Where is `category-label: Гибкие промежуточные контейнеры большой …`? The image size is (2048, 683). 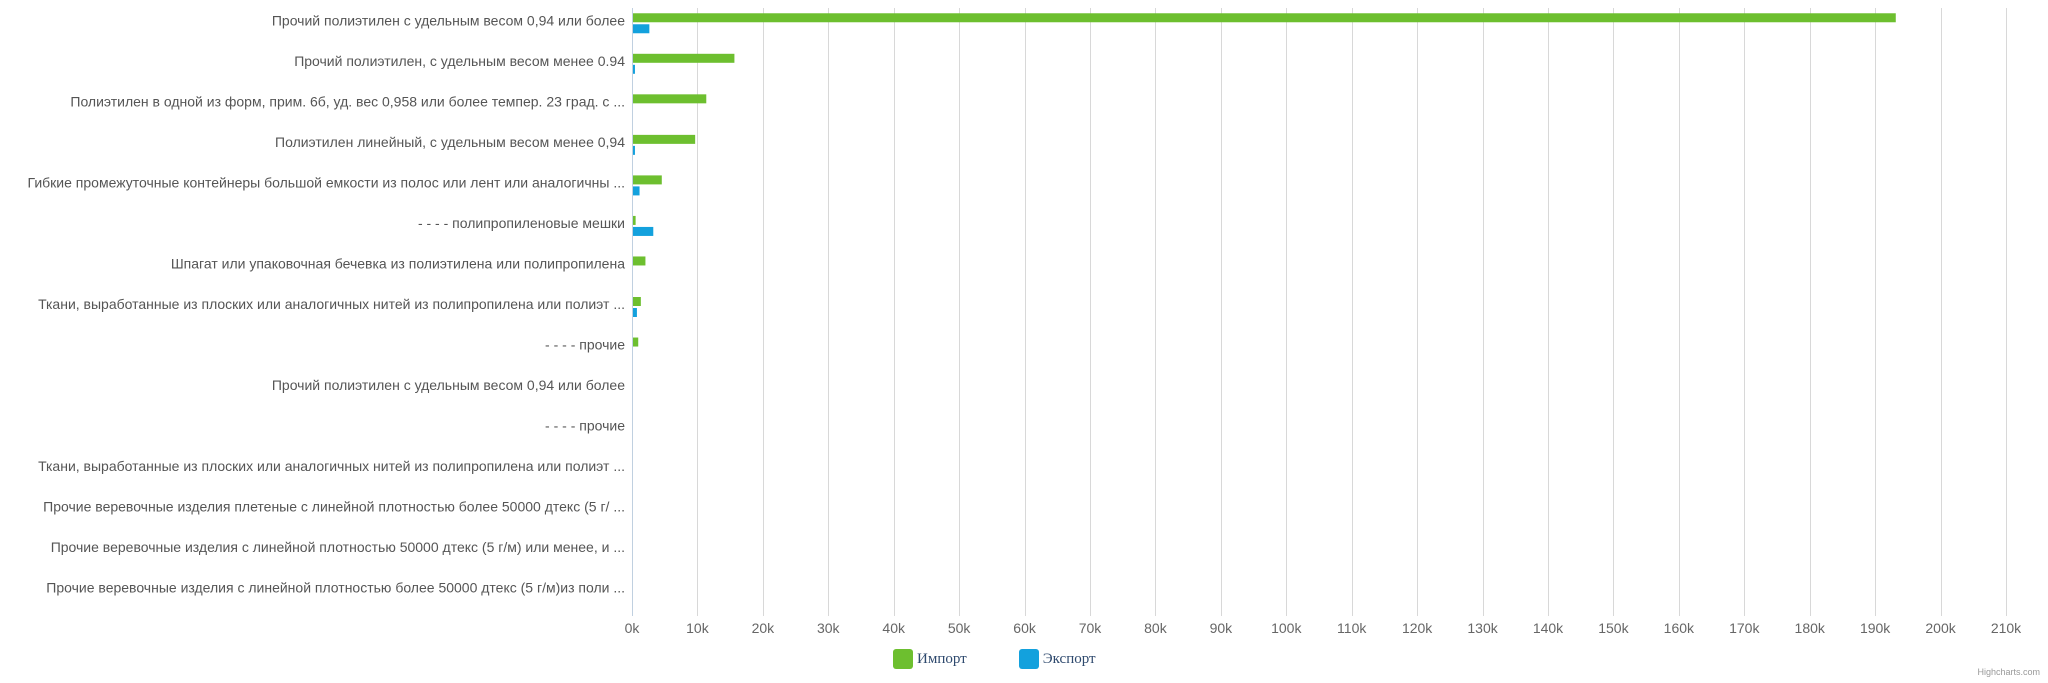
category-label: Гибкие промежуточные контейнеры большой … is located at coordinates (326, 182).